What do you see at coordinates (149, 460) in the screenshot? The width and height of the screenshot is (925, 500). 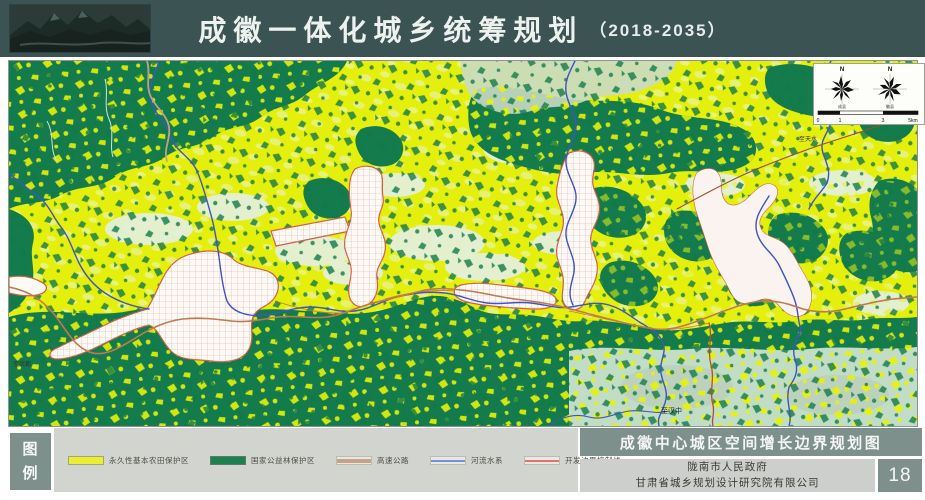 I see `legend-label-farmland: 永久性基本农田保护区` at bounding box center [149, 460].